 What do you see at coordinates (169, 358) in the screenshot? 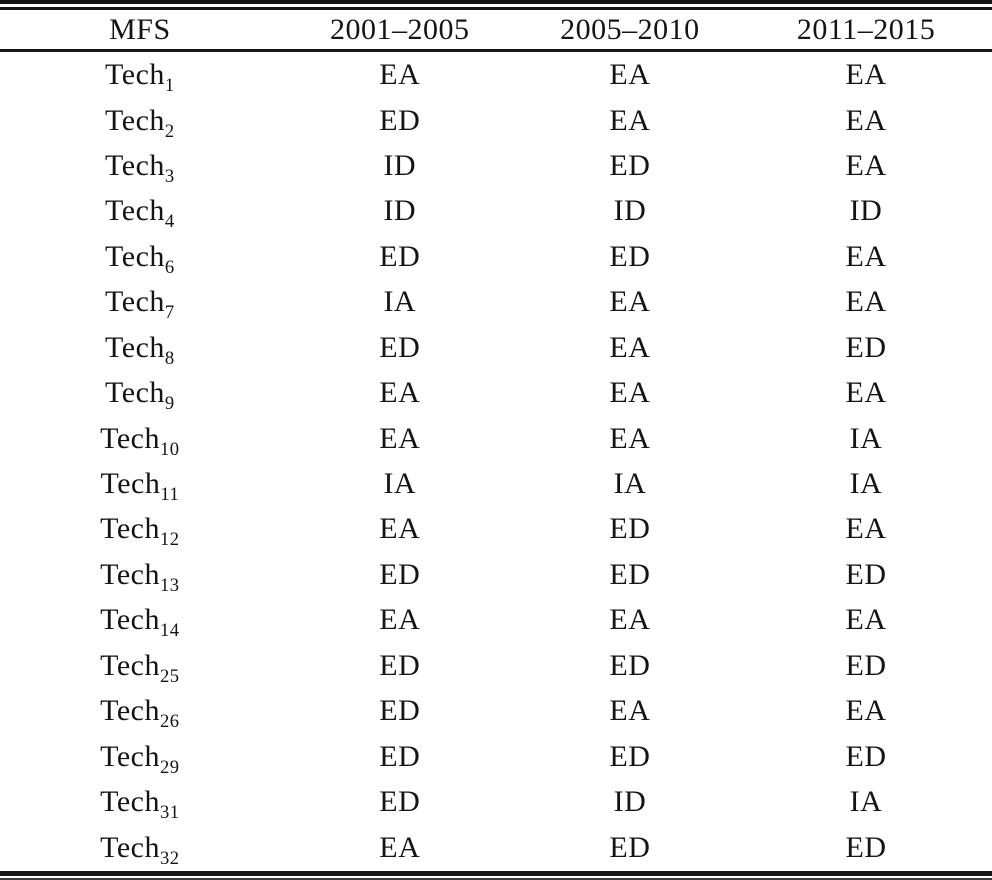
I see `mfs-label-subscript: 8` at bounding box center [169, 358].